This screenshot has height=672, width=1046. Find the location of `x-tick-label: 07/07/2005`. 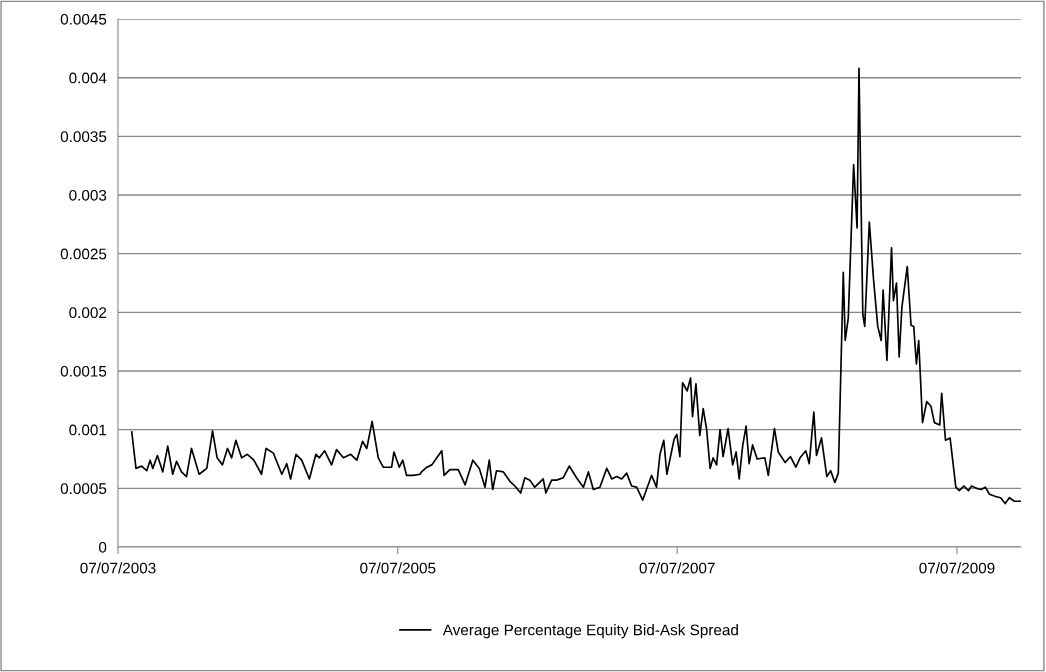

x-tick-label: 07/07/2005 is located at coordinates (398, 568).